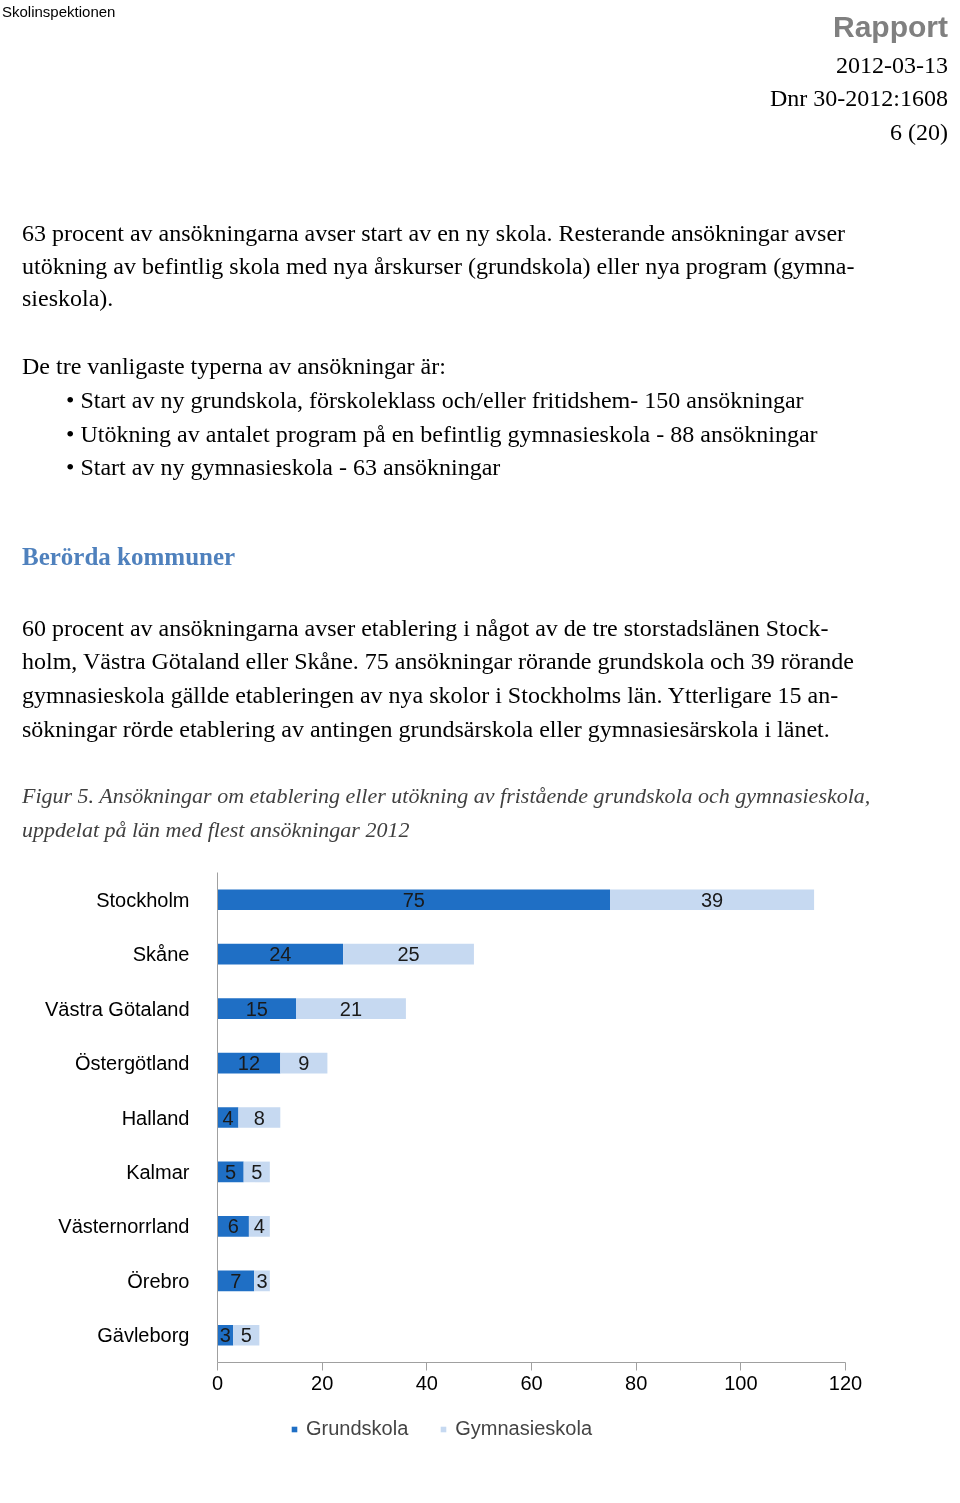 This screenshot has width=960, height=1503. What do you see at coordinates (438, 661) in the screenshot?
I see `text: holm, Västra Götaland eller Skåne. 75 ansökningar rörande grundskola och 39 rörande` at bounding box center [438, 661].